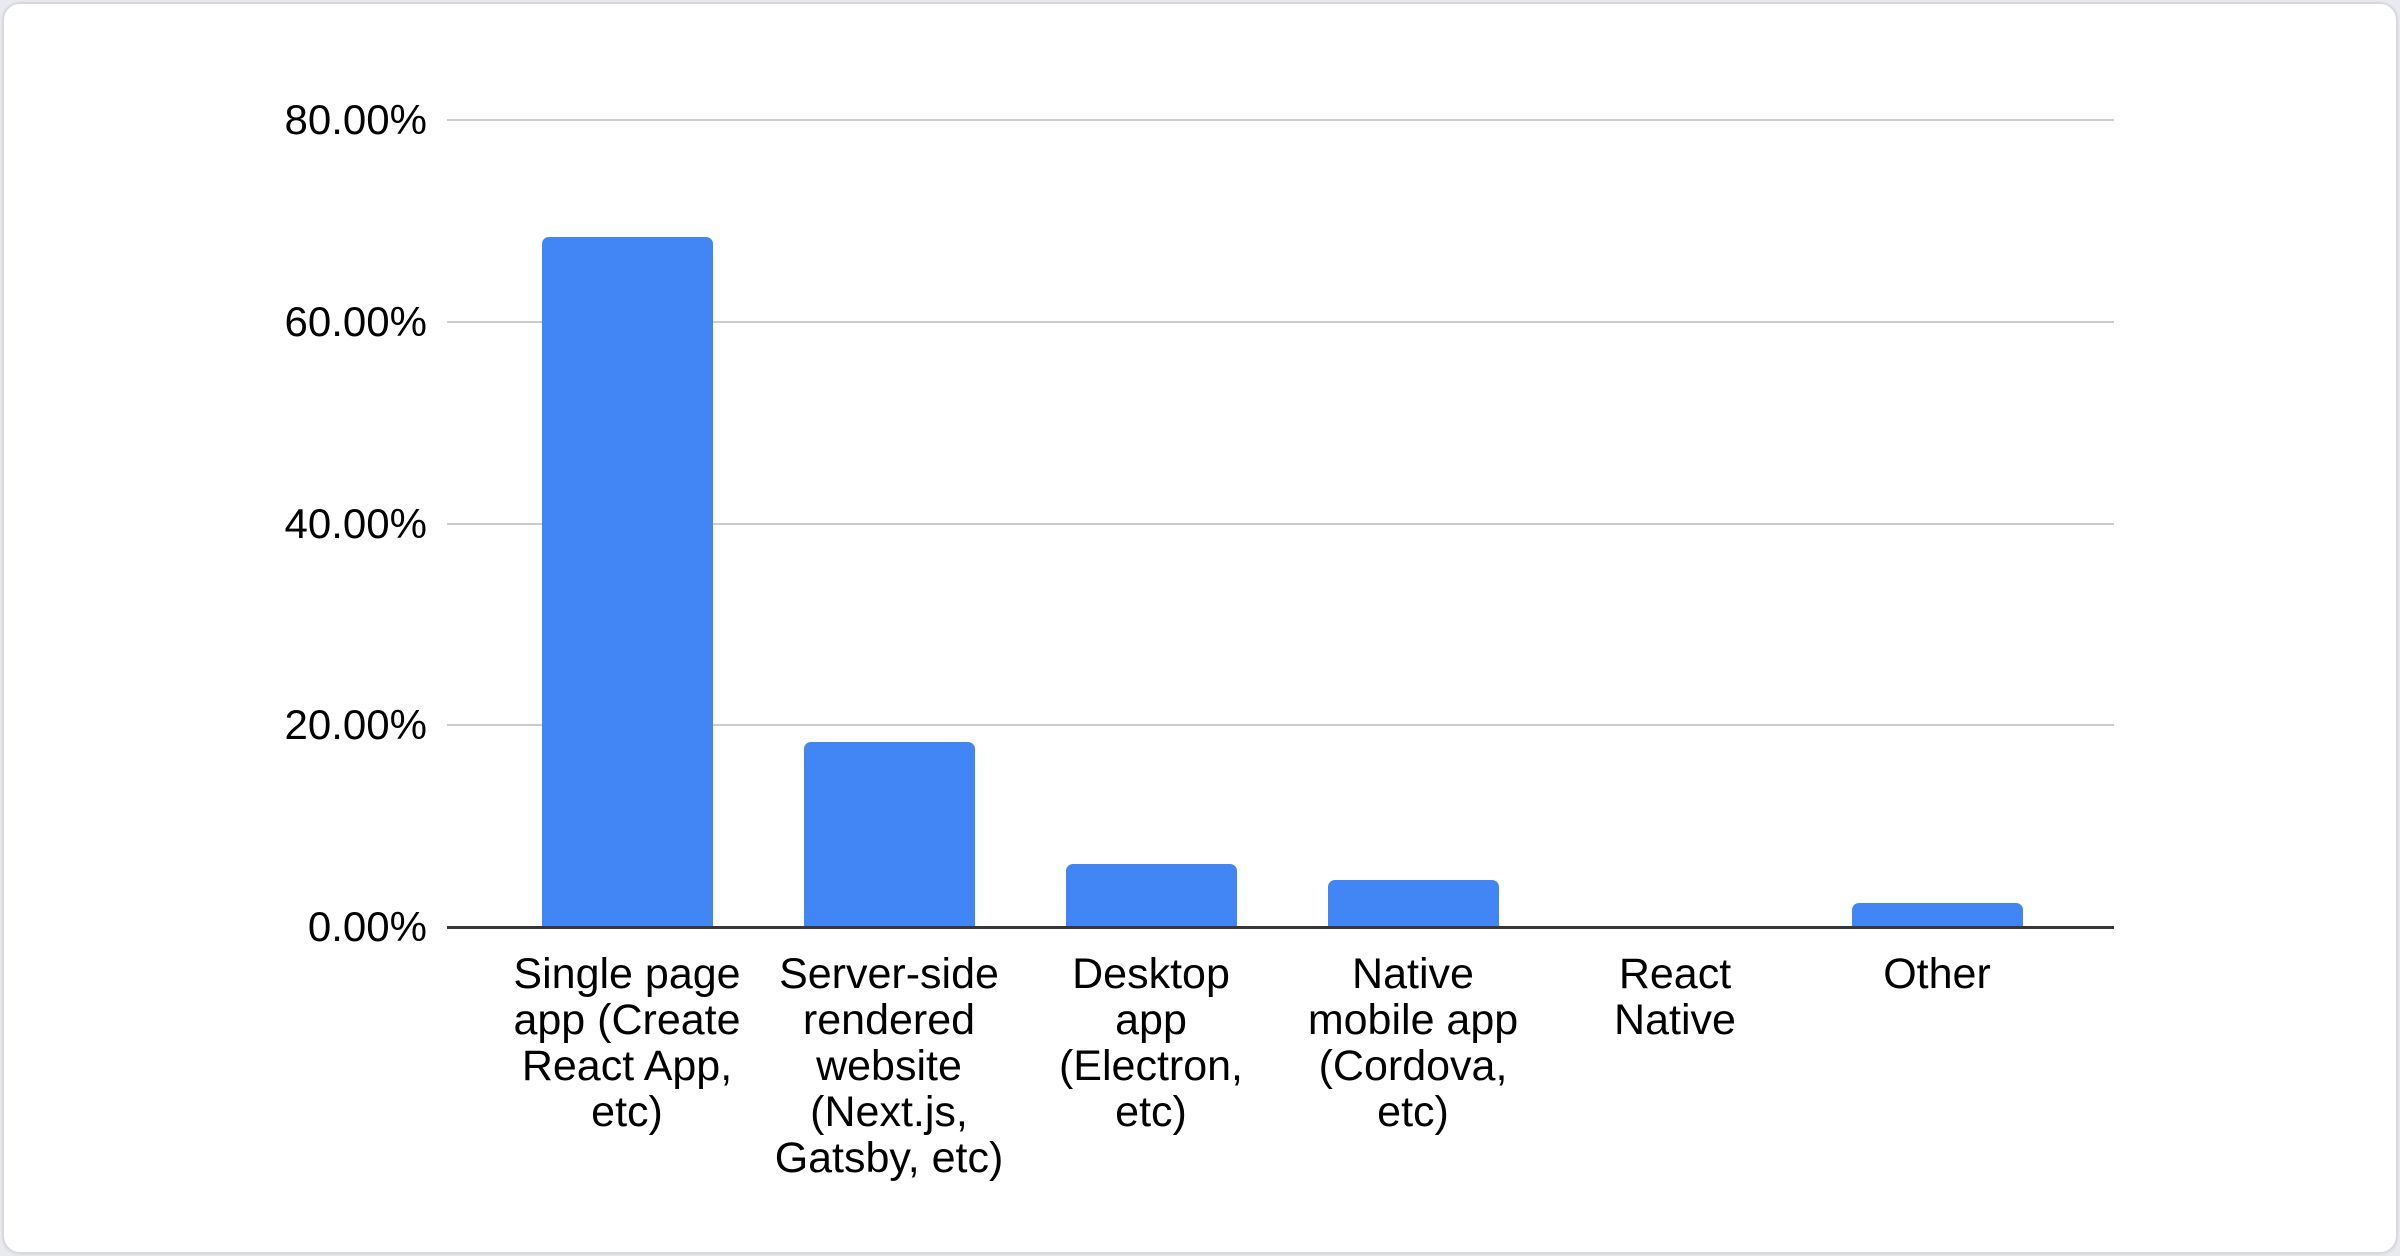 The image size is (2400, 1256). What do you see at coordinates (355, 119) in the screenshot?
I see `y-tick-label: 80.00%` at bounding box center [355, 119].